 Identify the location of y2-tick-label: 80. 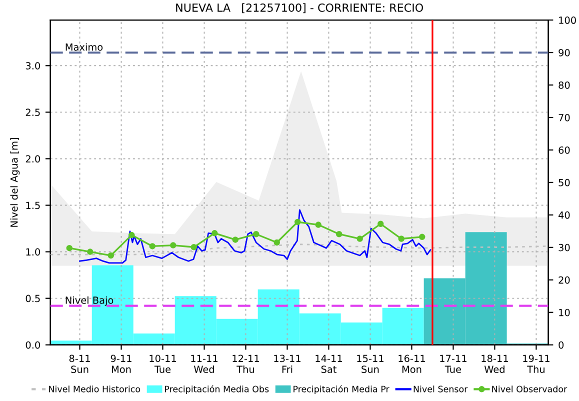
(564, 85).